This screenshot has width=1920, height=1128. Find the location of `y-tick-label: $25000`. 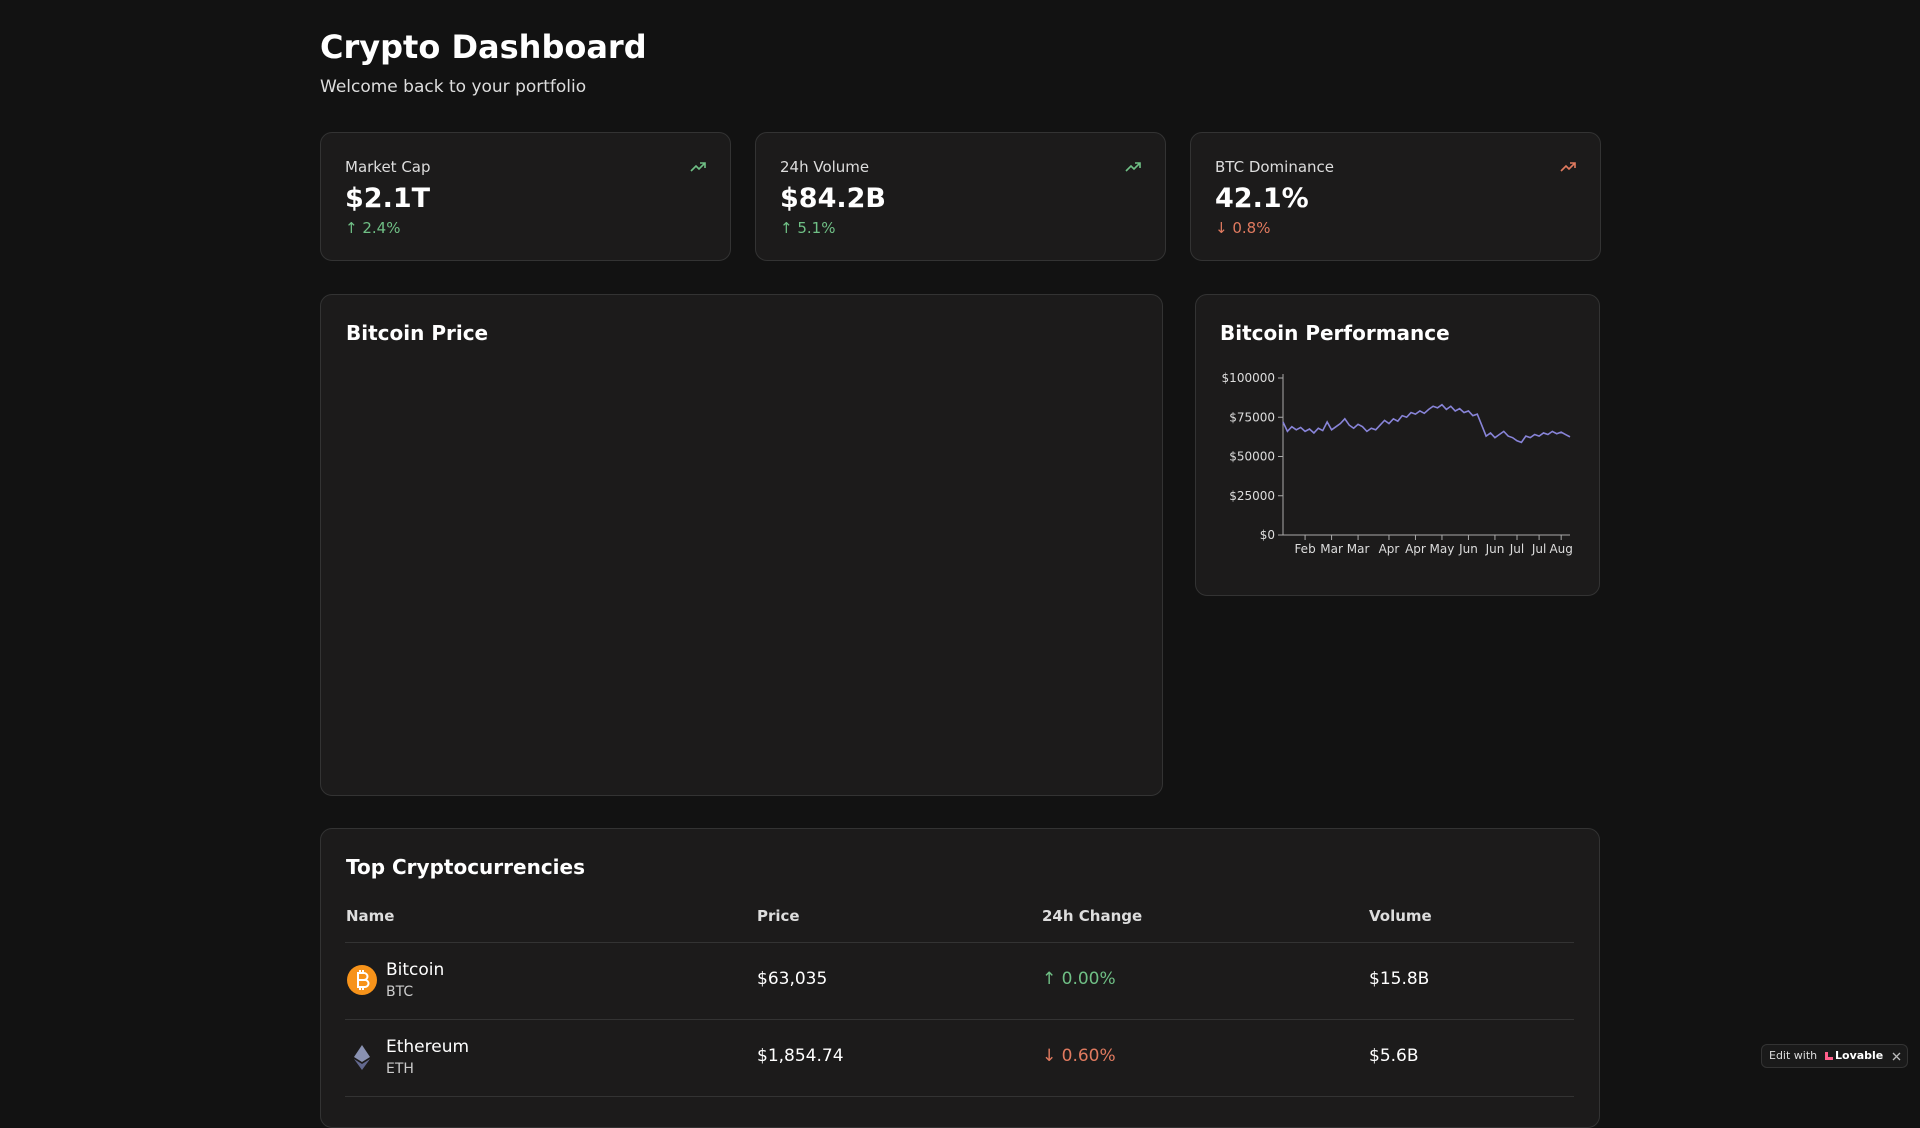

y-tick-label: $25000 is located at coordinates (1252, 496).